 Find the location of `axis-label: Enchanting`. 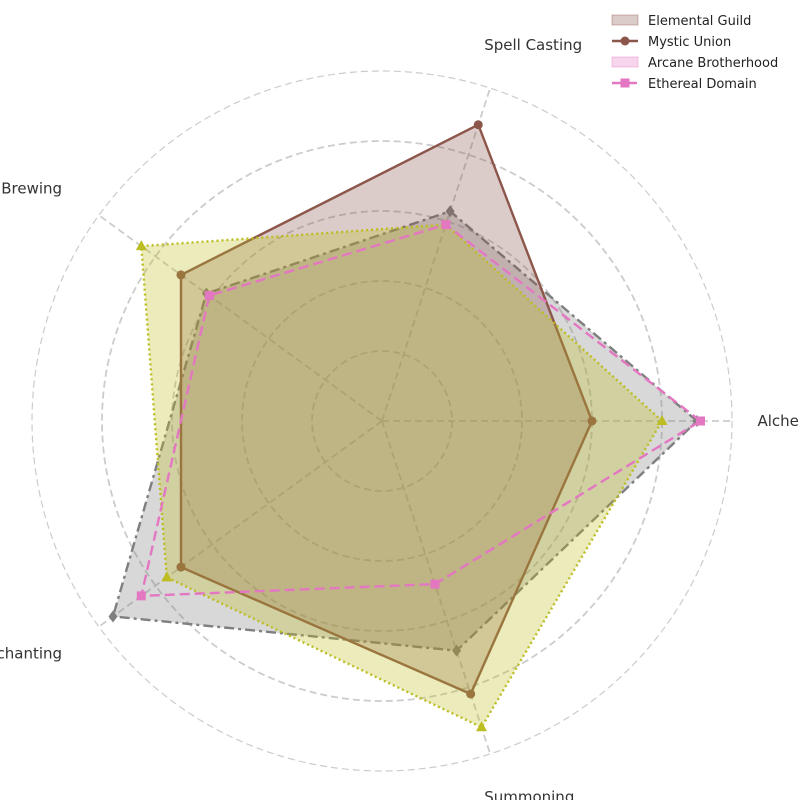

axis-label: Enchanting is located at coordinates (31, 653).